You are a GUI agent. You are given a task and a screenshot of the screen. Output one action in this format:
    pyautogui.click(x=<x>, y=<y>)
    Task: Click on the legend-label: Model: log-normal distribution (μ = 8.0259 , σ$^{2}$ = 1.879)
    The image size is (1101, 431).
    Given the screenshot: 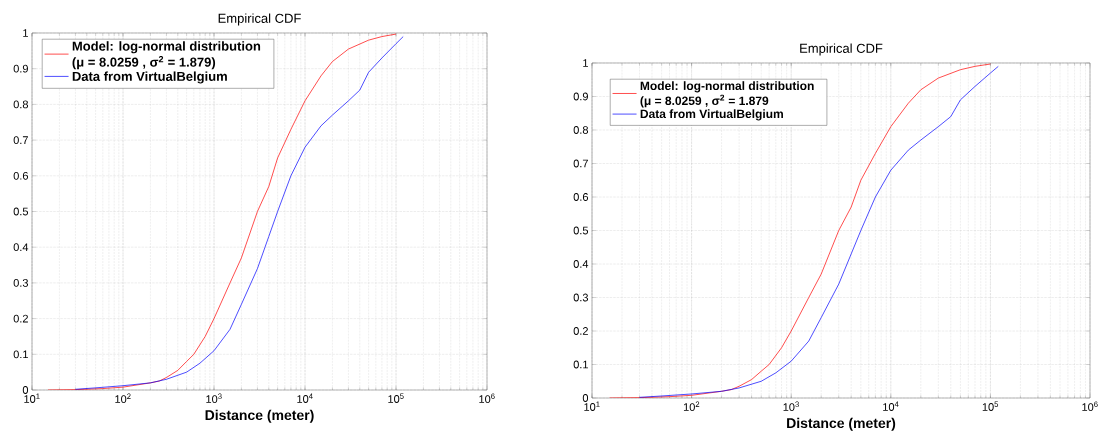 What is the action you would take?
    pyautogui.click(x=166, y=55)
    